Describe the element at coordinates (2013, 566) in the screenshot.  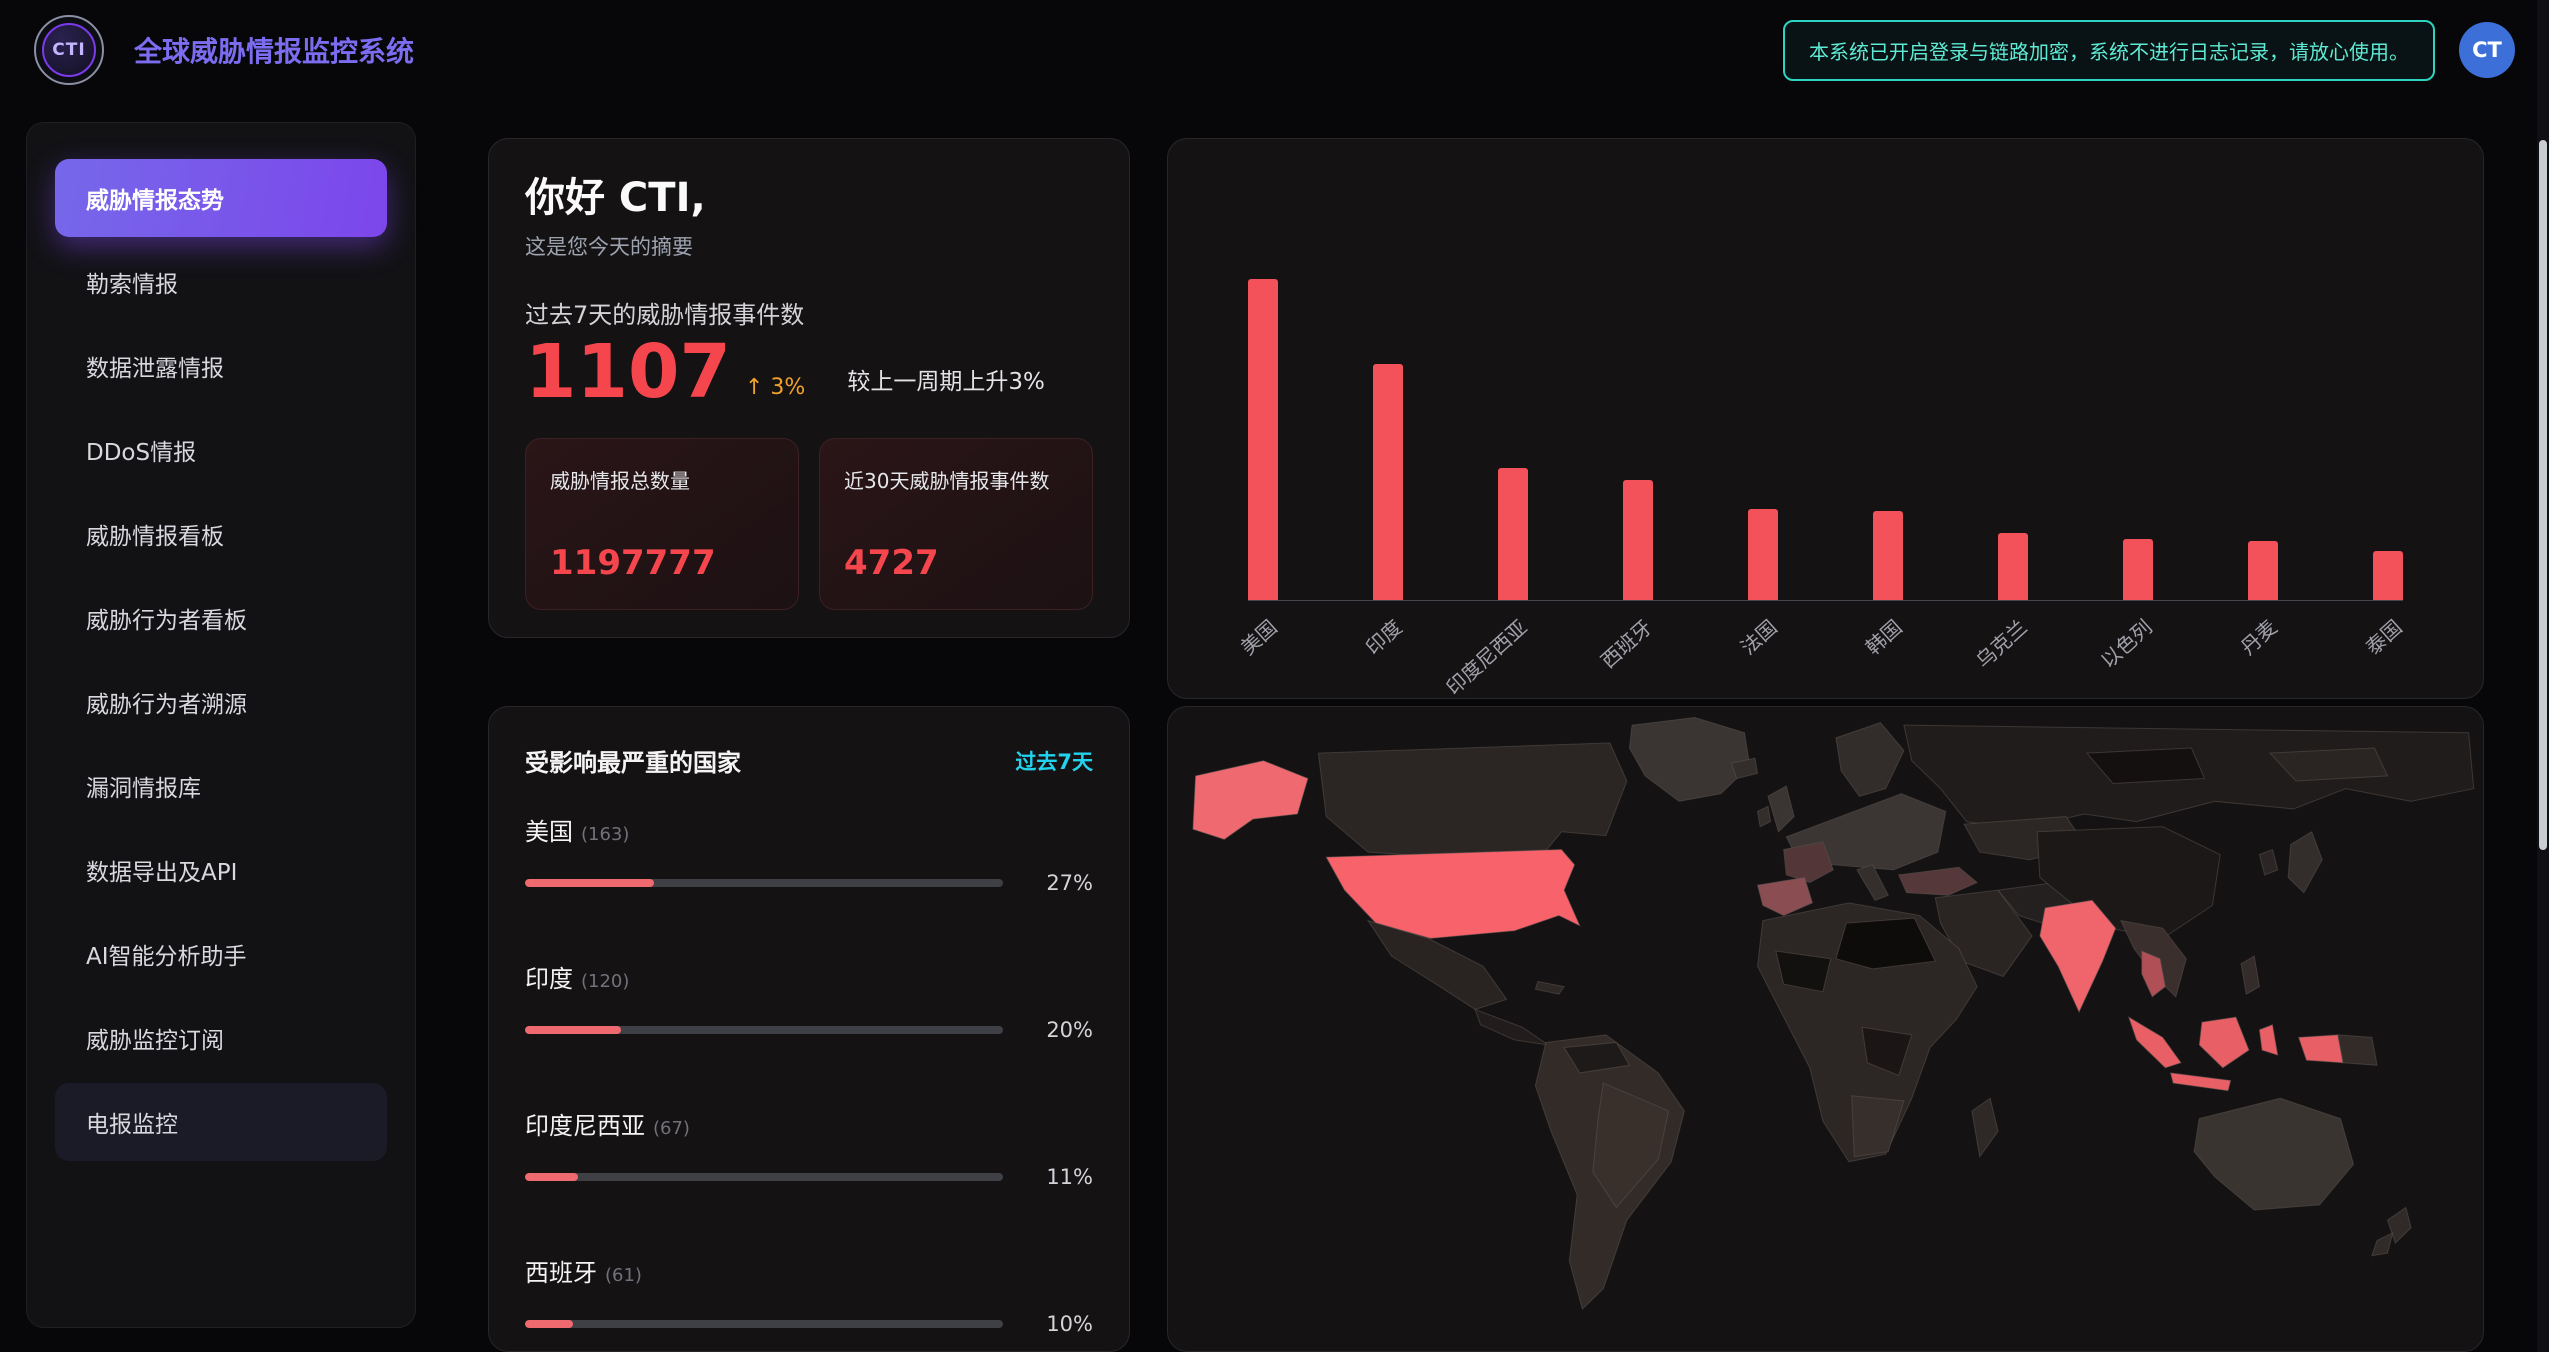
I see `bar-乌克兰` at that location.